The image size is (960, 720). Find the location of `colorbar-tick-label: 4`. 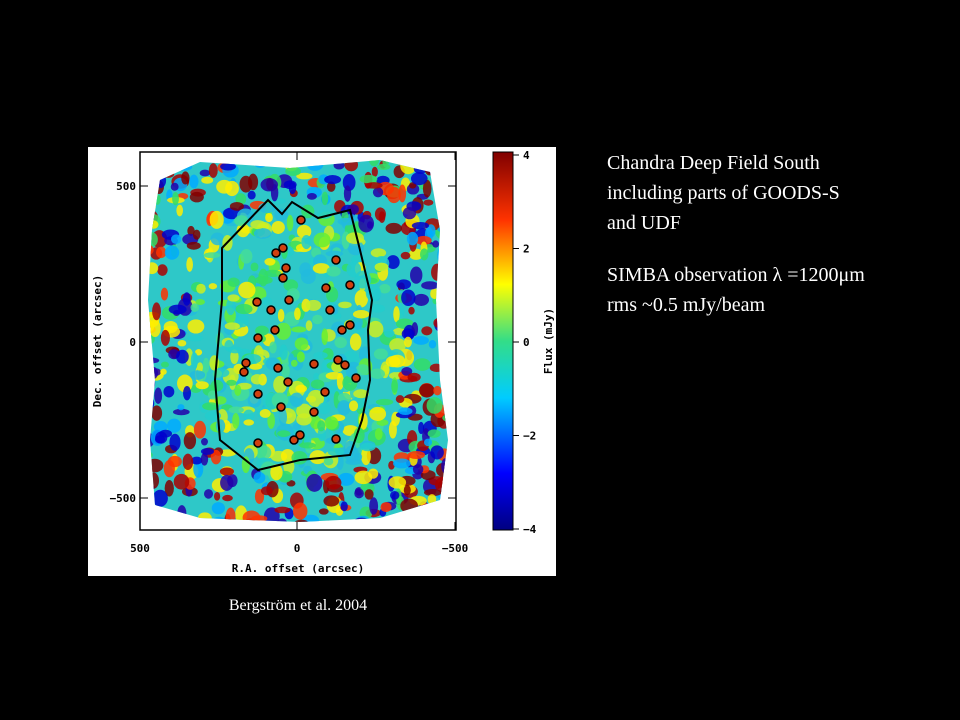

colorbar-tick-label: 4 is located at coordinates (526, 155).